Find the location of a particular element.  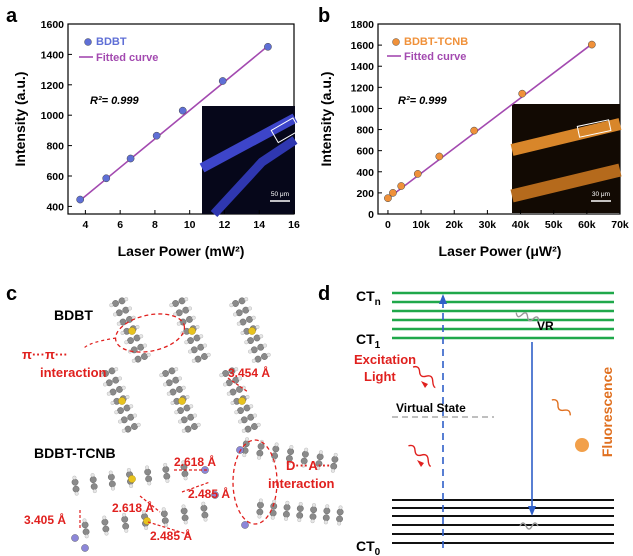

chart-a-point is located at coordinates (156, 135).